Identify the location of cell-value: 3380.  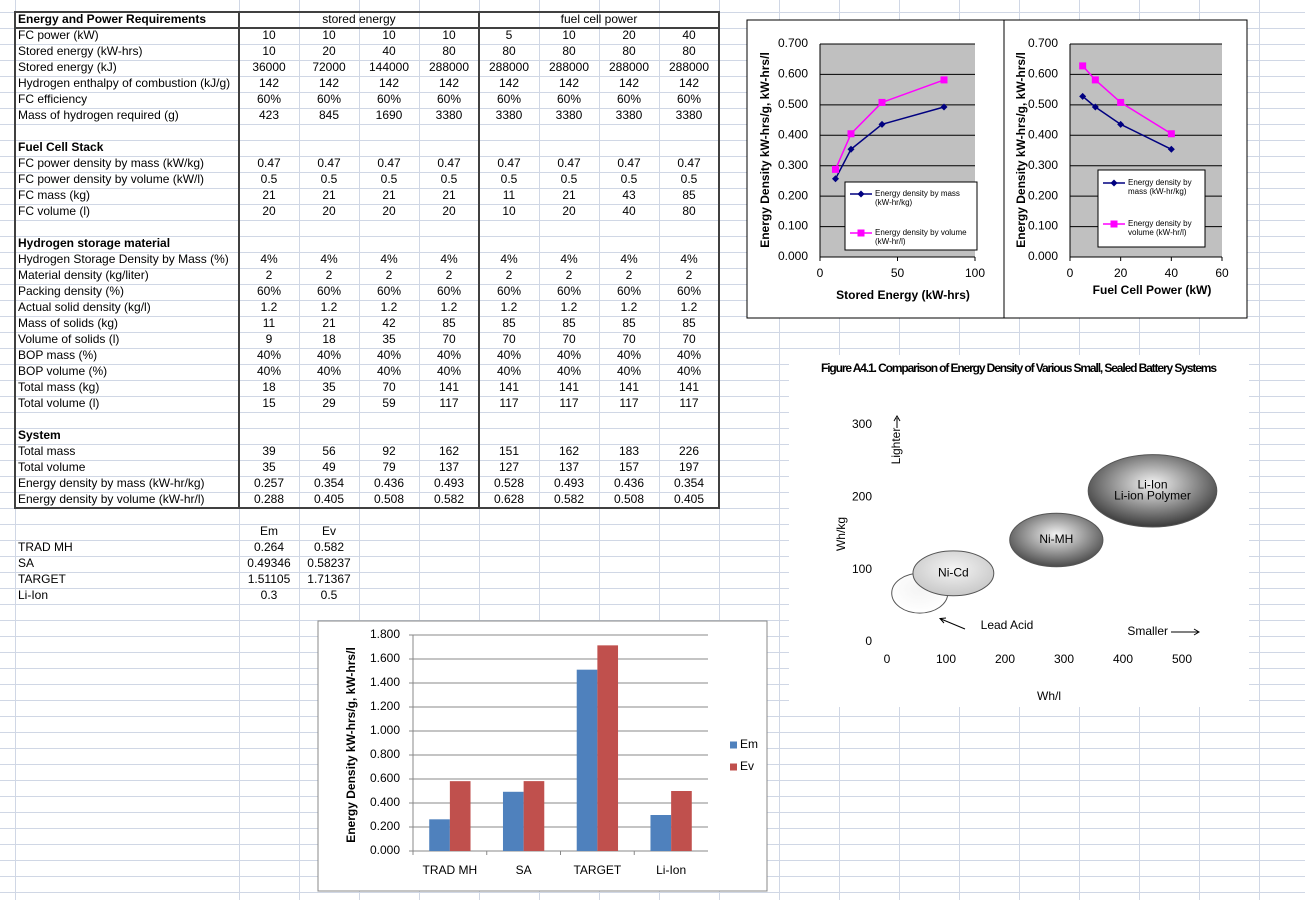
(449, 115).